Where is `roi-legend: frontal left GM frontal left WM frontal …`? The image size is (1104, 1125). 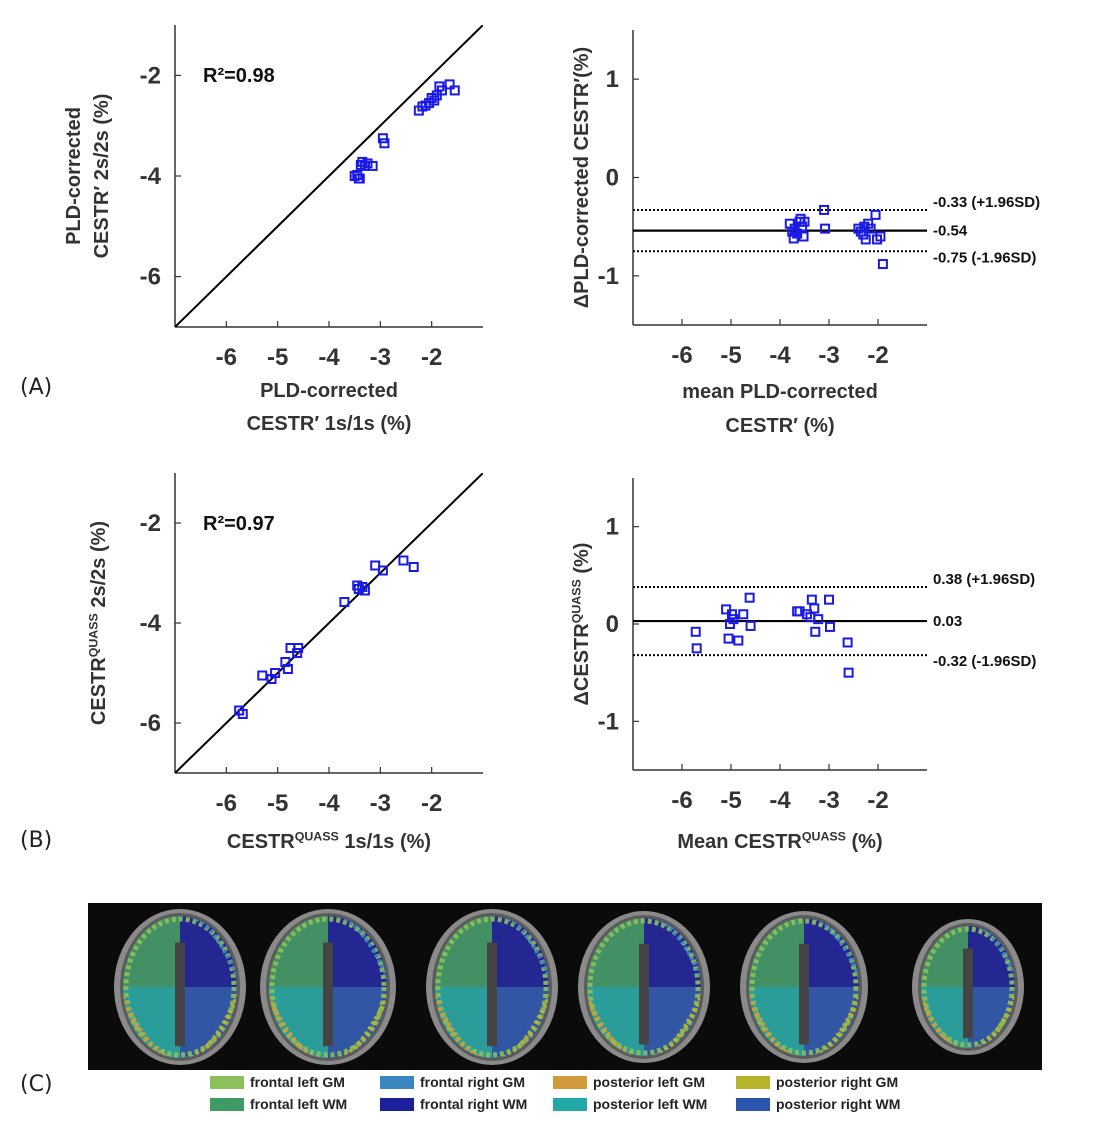 roi-legend: frontal left GM frontal left WM frontal … is located at coordinates (590, 1095).